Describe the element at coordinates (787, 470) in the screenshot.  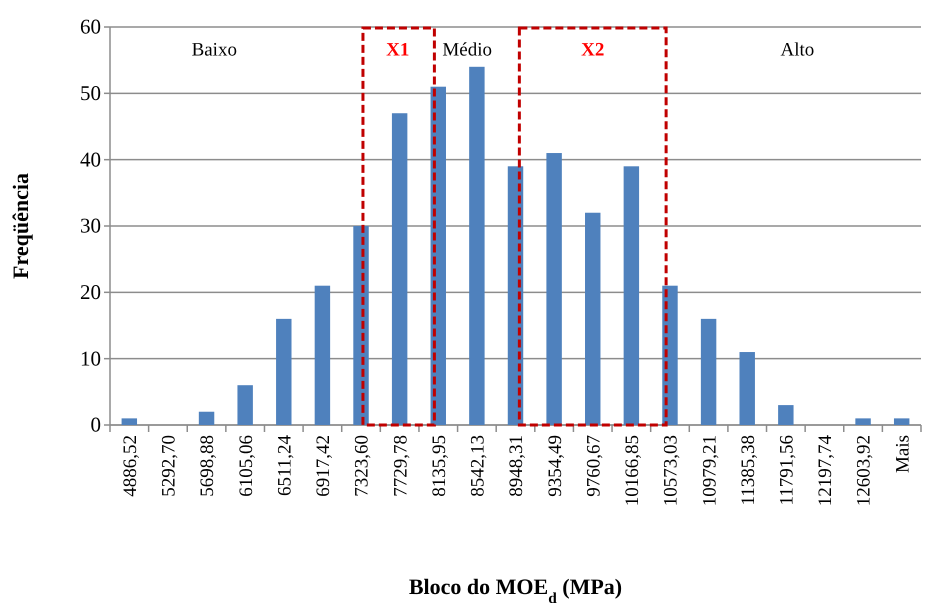
I see `x-tick-label: 11791,56` at that location.